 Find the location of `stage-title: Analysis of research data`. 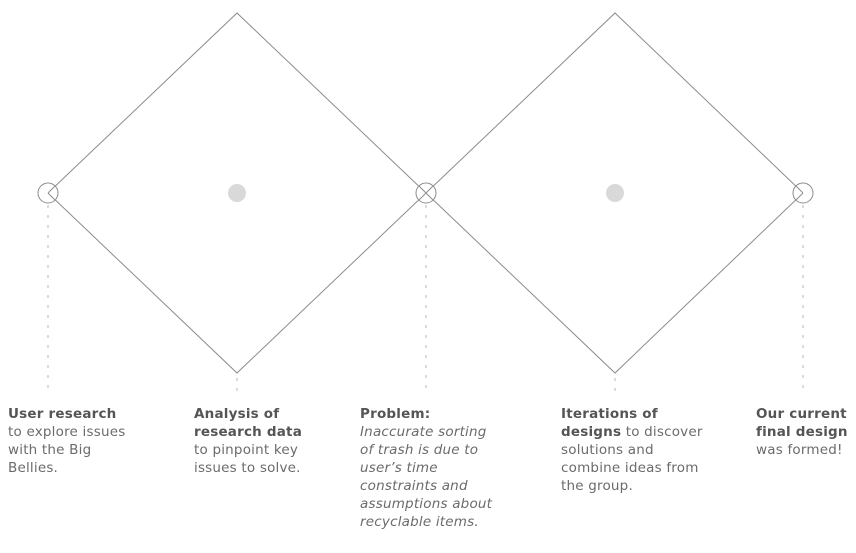

stage-title: Analysis of research data is located at coordinates (248, 423).